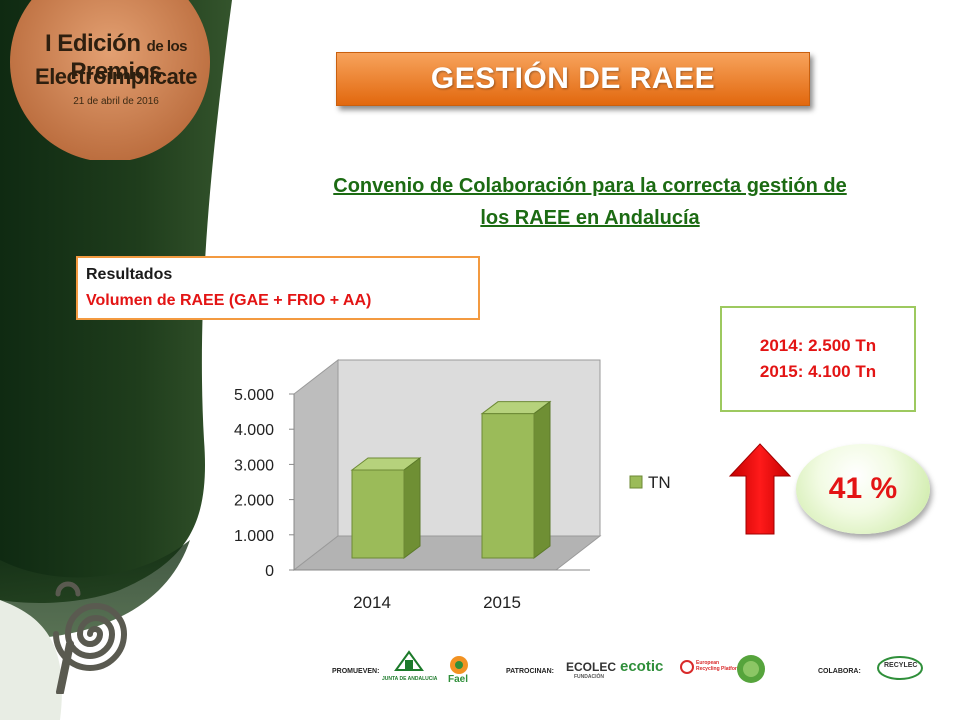 The width and height of the screenshot is (960, 720). Describe the element at coordinates (751, 669) in the screenshot. I see `green-seal-logo-icon` at that location.